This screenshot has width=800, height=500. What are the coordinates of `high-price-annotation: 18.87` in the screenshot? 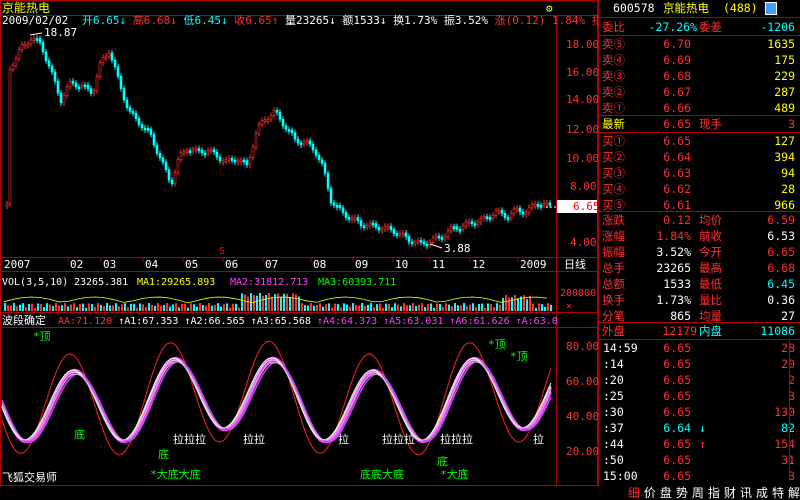 It's located at (60, 32).